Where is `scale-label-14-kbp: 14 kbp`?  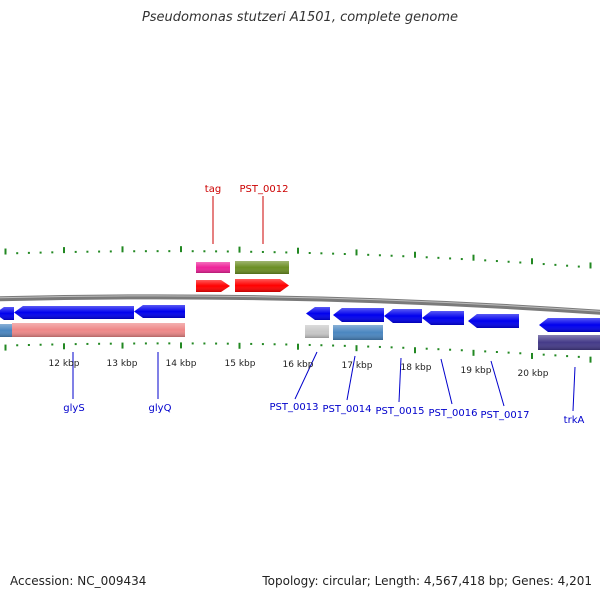 scale-label-14-kbp: 14 kbp is located at coordinates (181, 364).